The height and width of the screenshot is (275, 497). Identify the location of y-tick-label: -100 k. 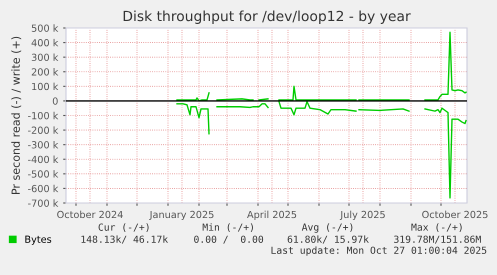
(43, 116).